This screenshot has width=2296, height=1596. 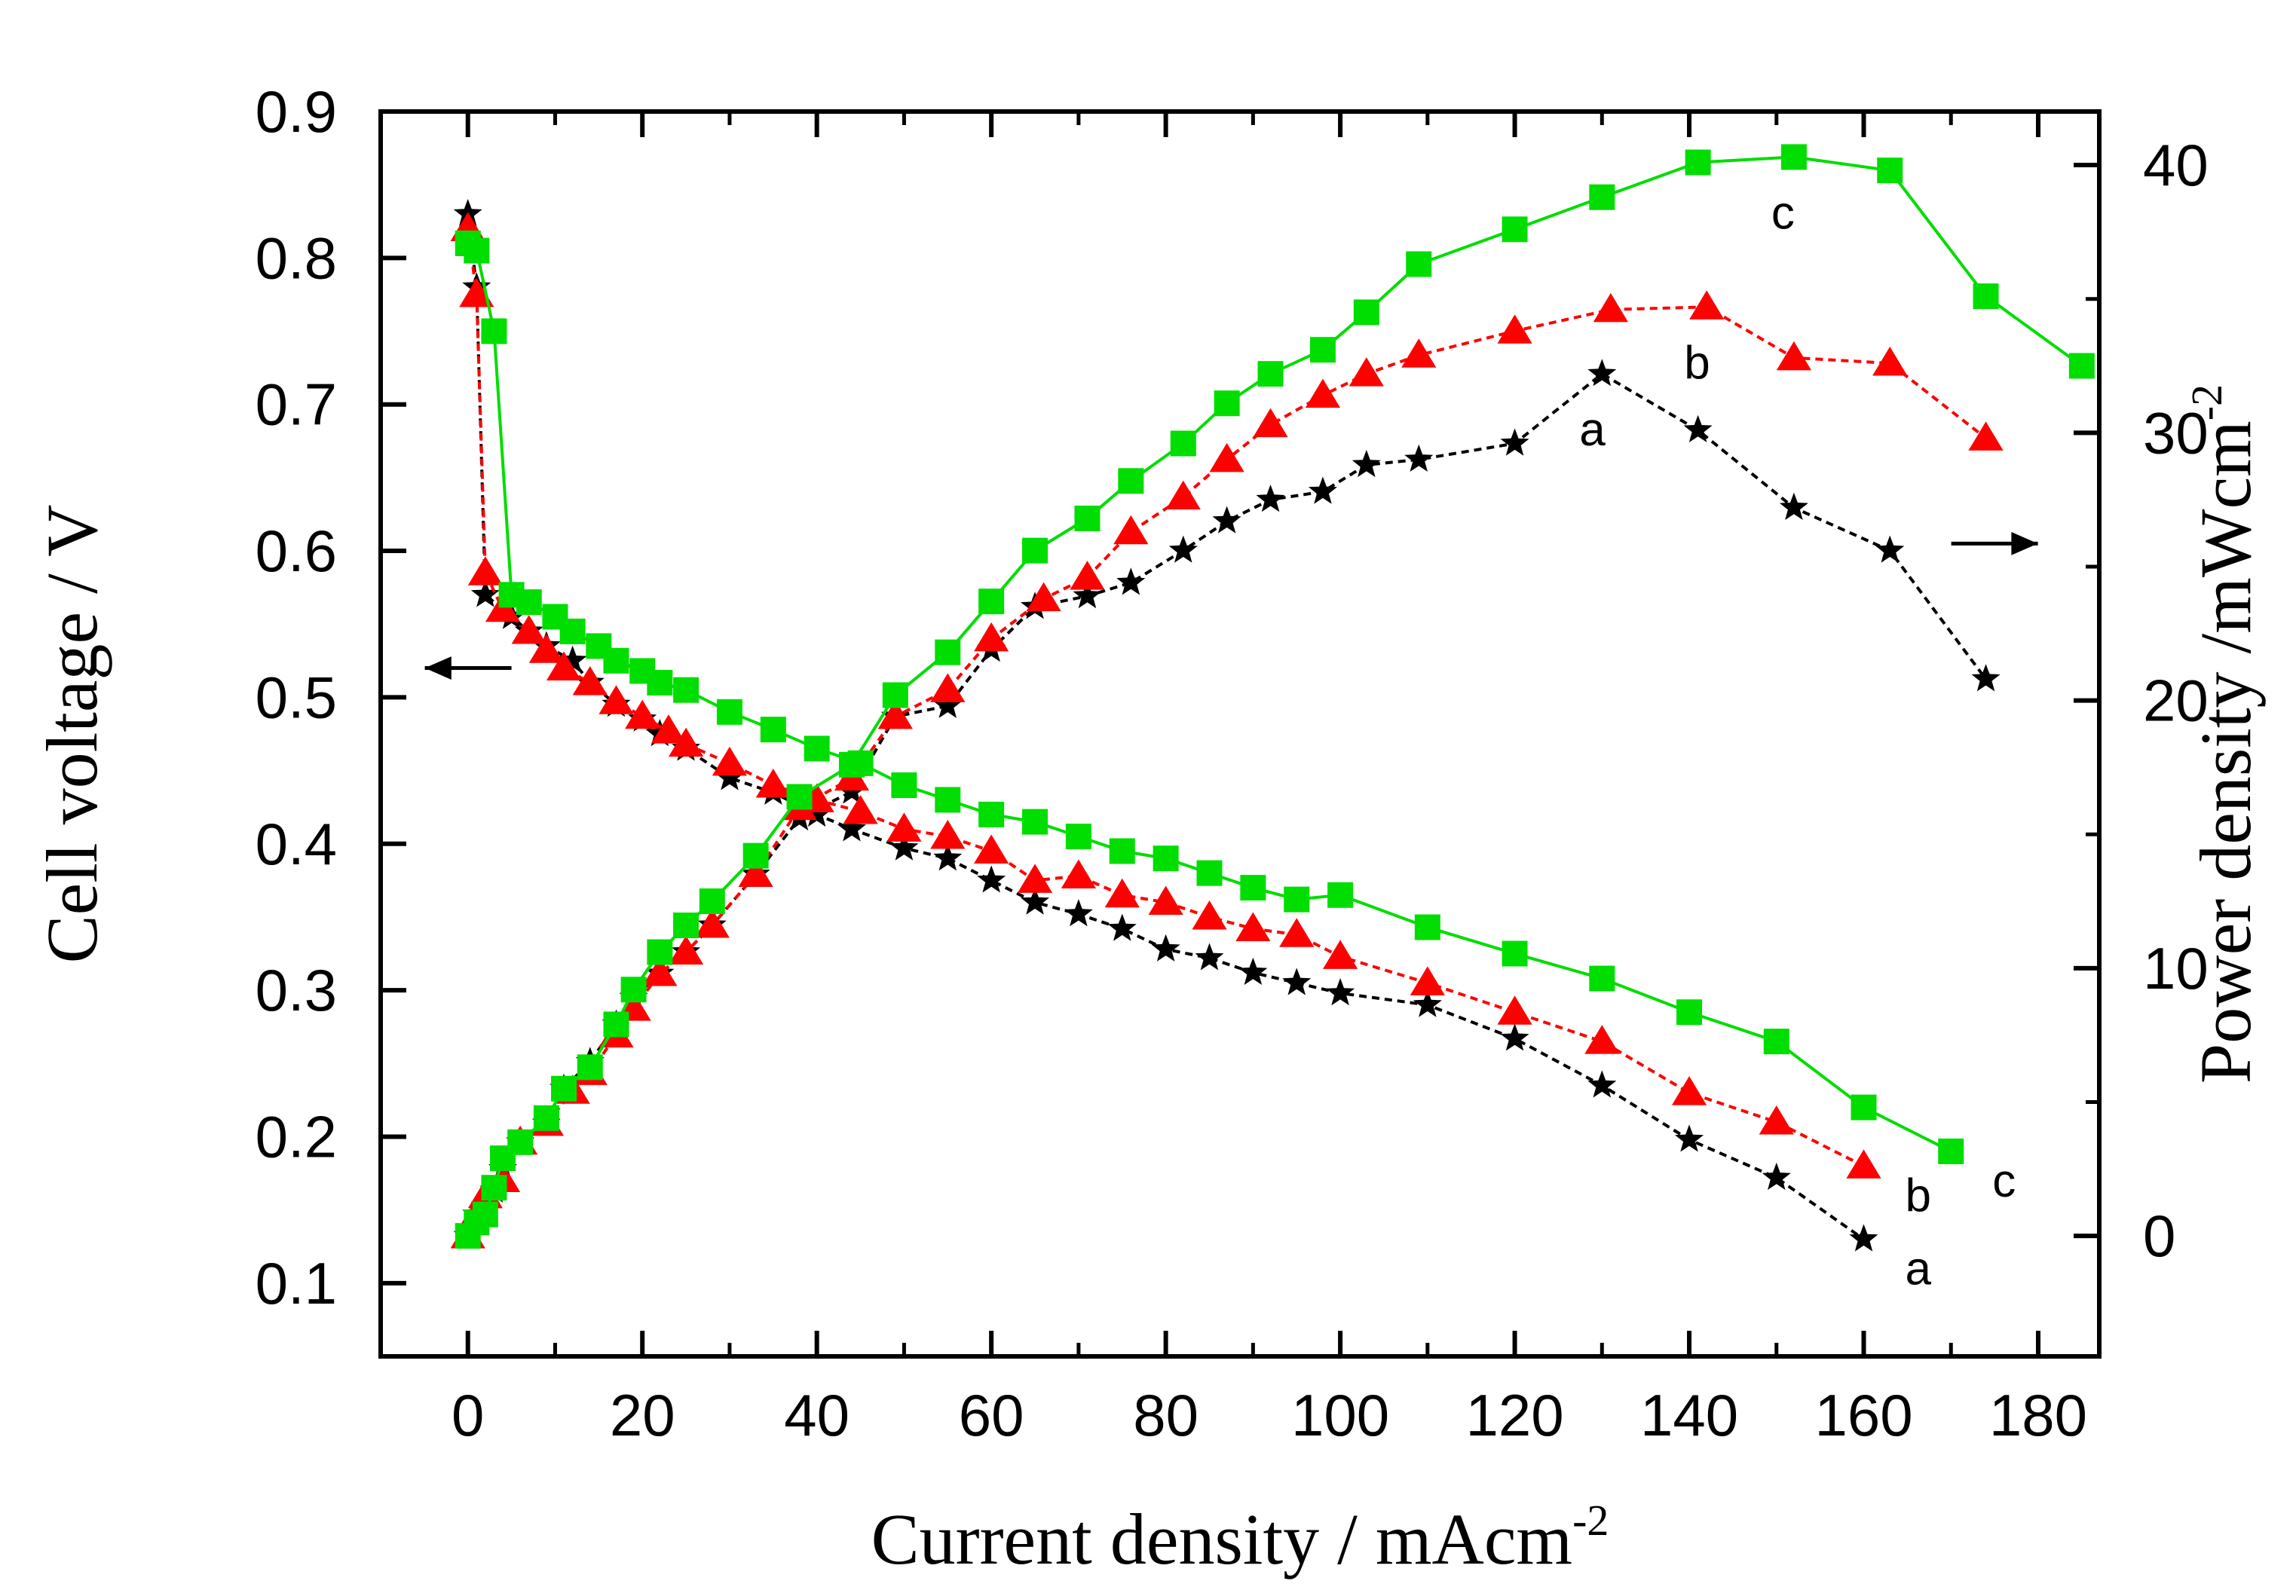 I want to click on x-tick-label: 60, so click(x=991, y=1415).